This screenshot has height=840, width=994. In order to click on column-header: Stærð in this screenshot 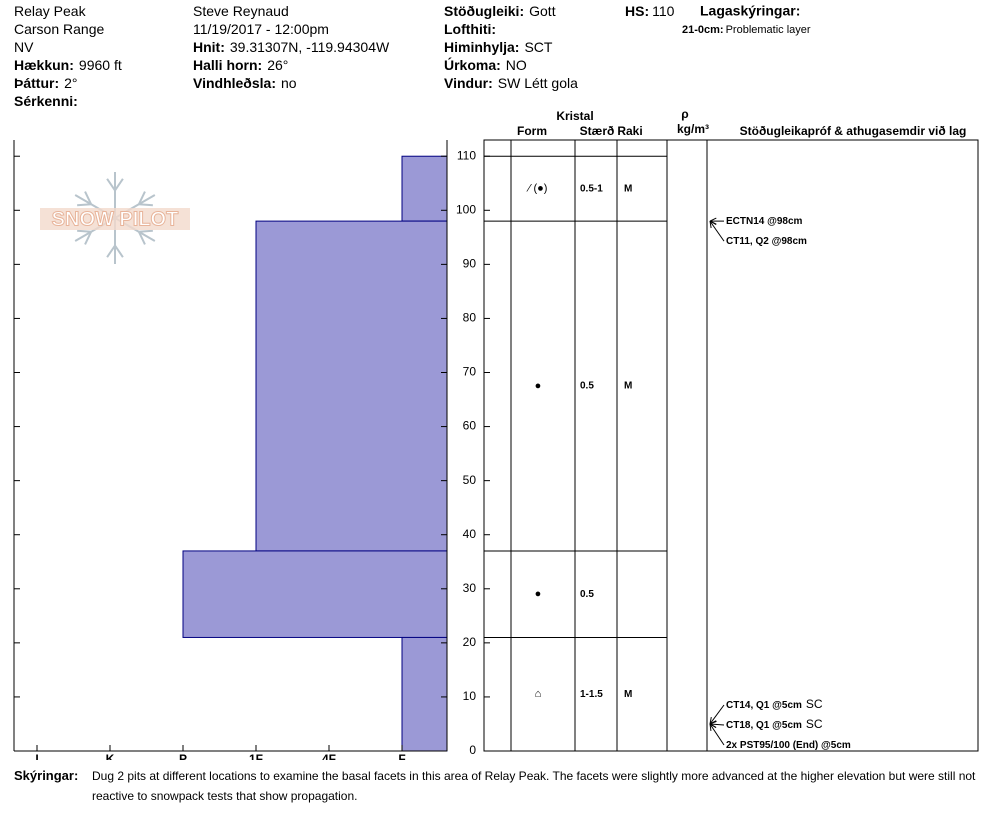, I will do `click(597, 131)`.